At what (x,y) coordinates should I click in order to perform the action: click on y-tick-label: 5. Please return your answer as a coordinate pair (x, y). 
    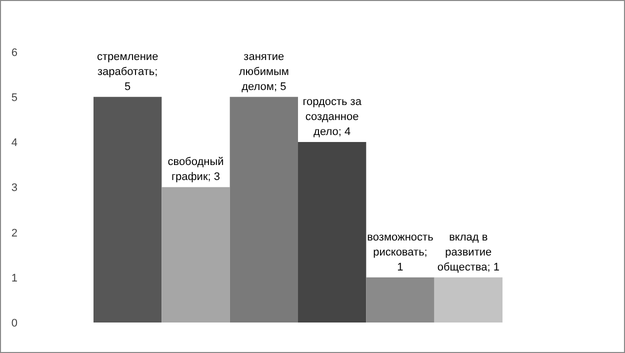
    Looking at the image, I should click on (14, 98).